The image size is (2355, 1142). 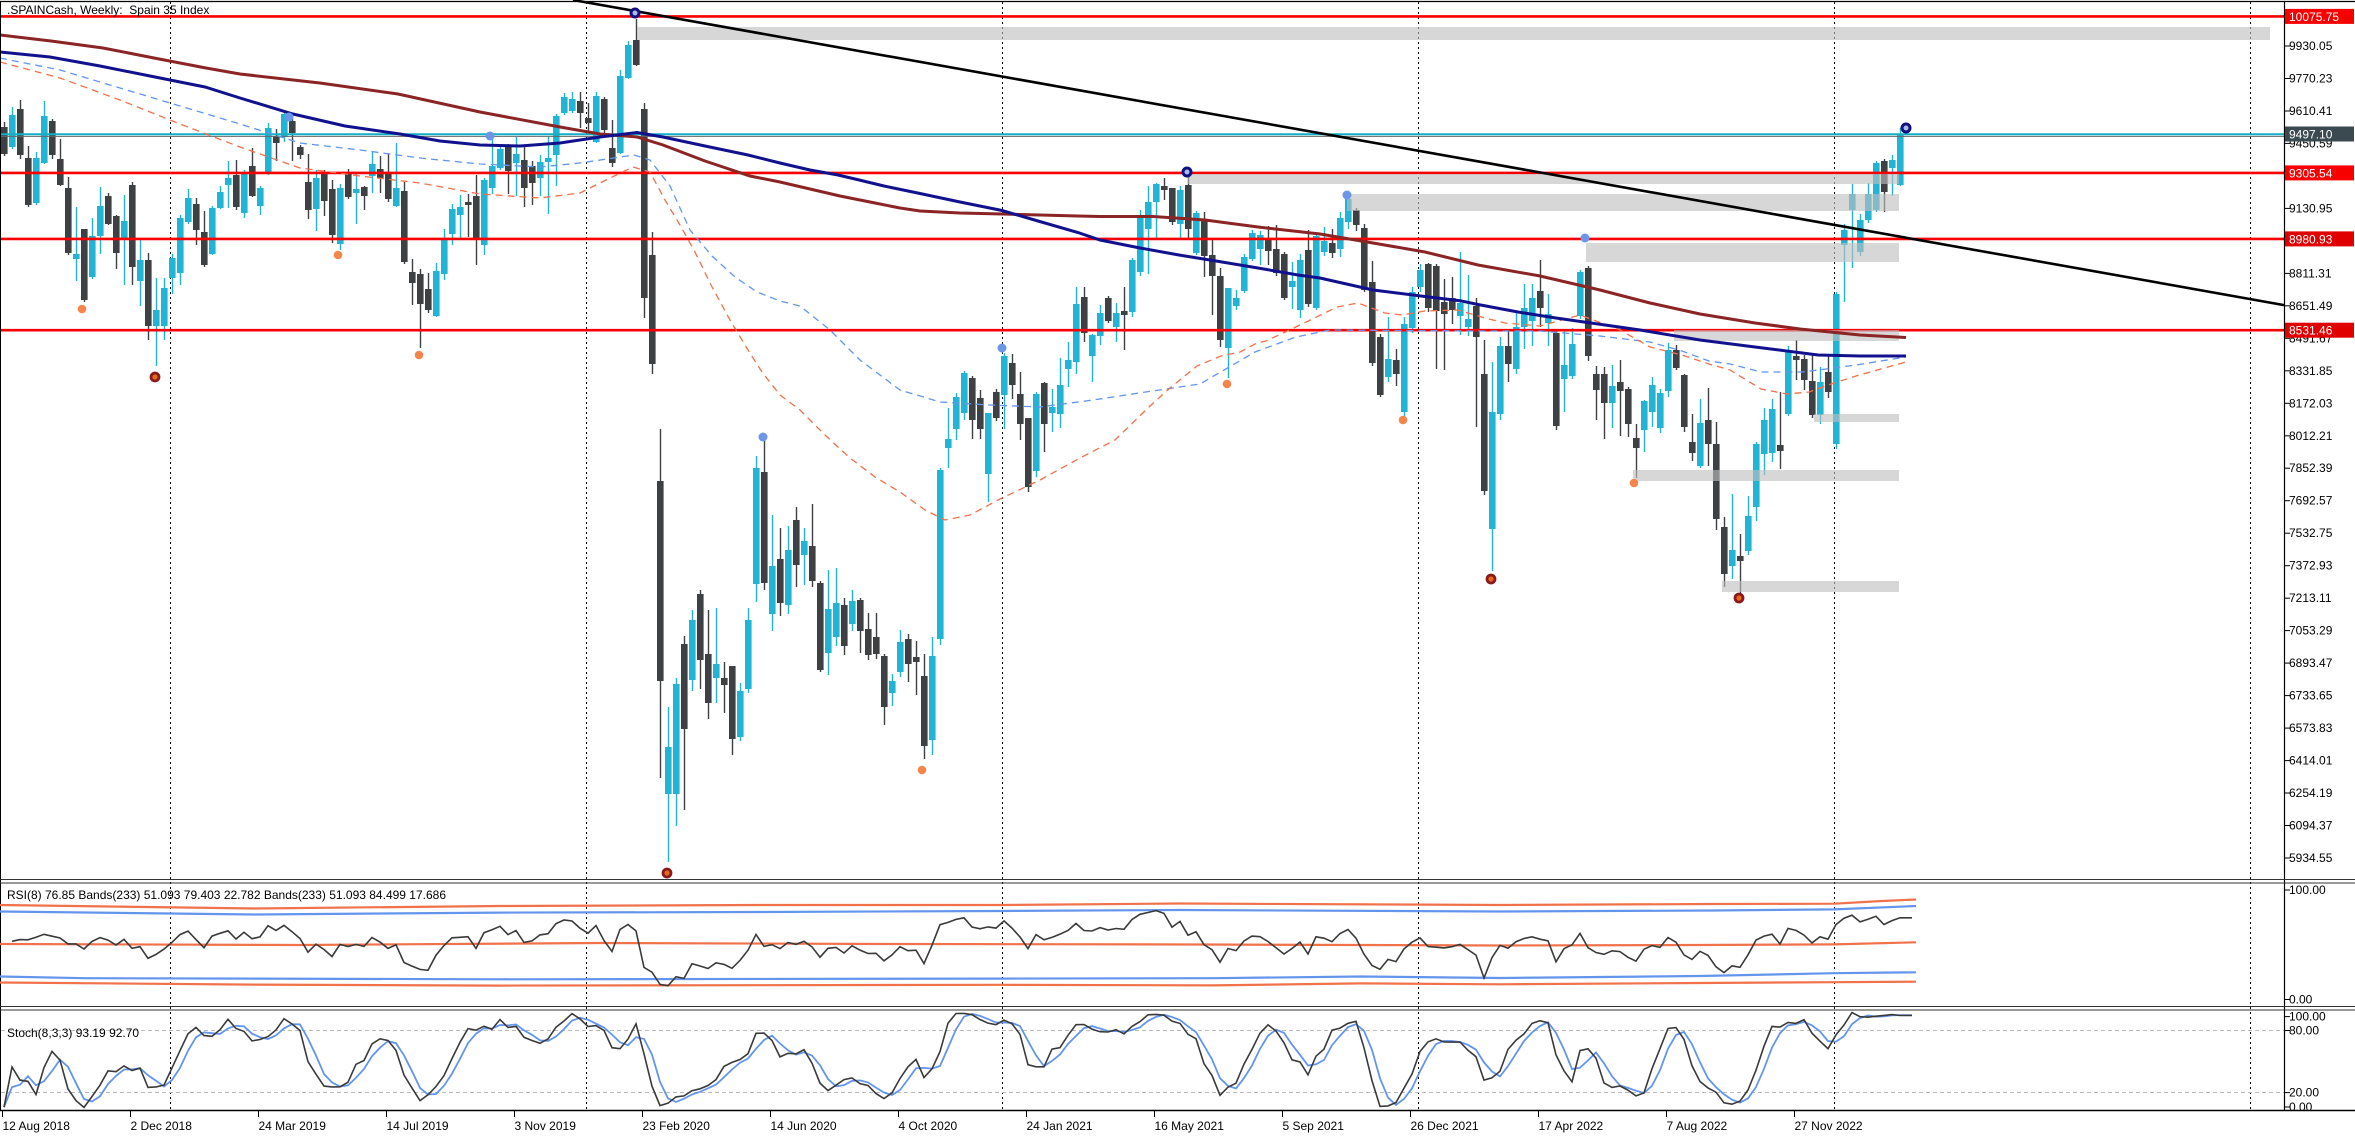 What do you see at coordinates (1190, 1126) in the screenshot?
I see `svg-text: 16 May 2021` at bounding box center [1190, 1126].